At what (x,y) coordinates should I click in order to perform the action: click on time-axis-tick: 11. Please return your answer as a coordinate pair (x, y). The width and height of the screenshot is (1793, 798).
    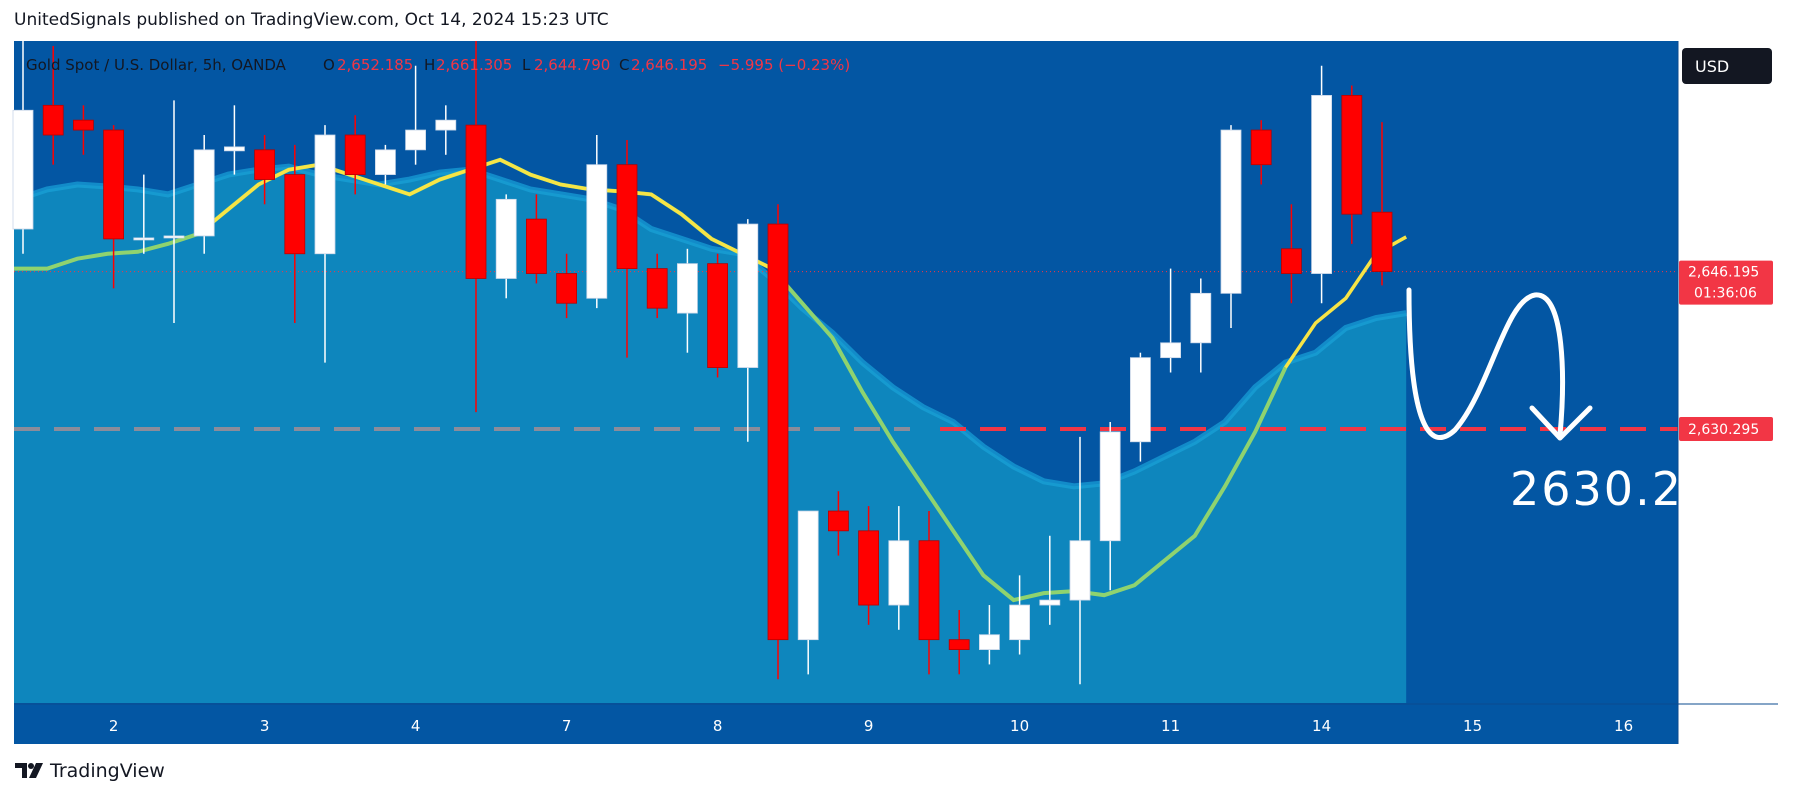
    Looking at the image, I should click on (1170, 726).